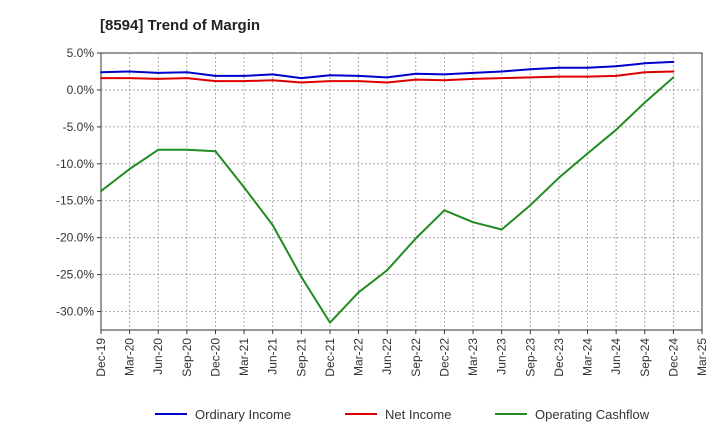 The image size is (720, 445). I want to click on x-tick-label: Mar-21, so click(244, 357).